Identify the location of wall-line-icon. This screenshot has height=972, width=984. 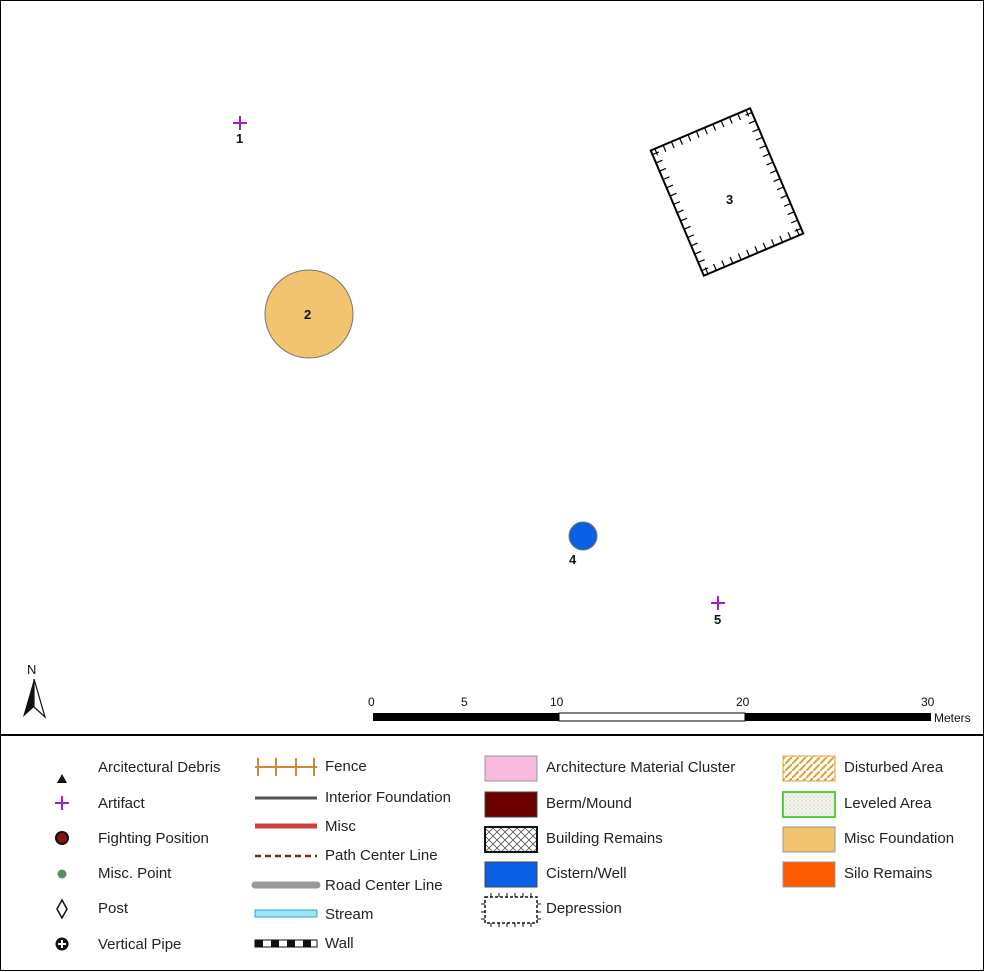
(286, 943).